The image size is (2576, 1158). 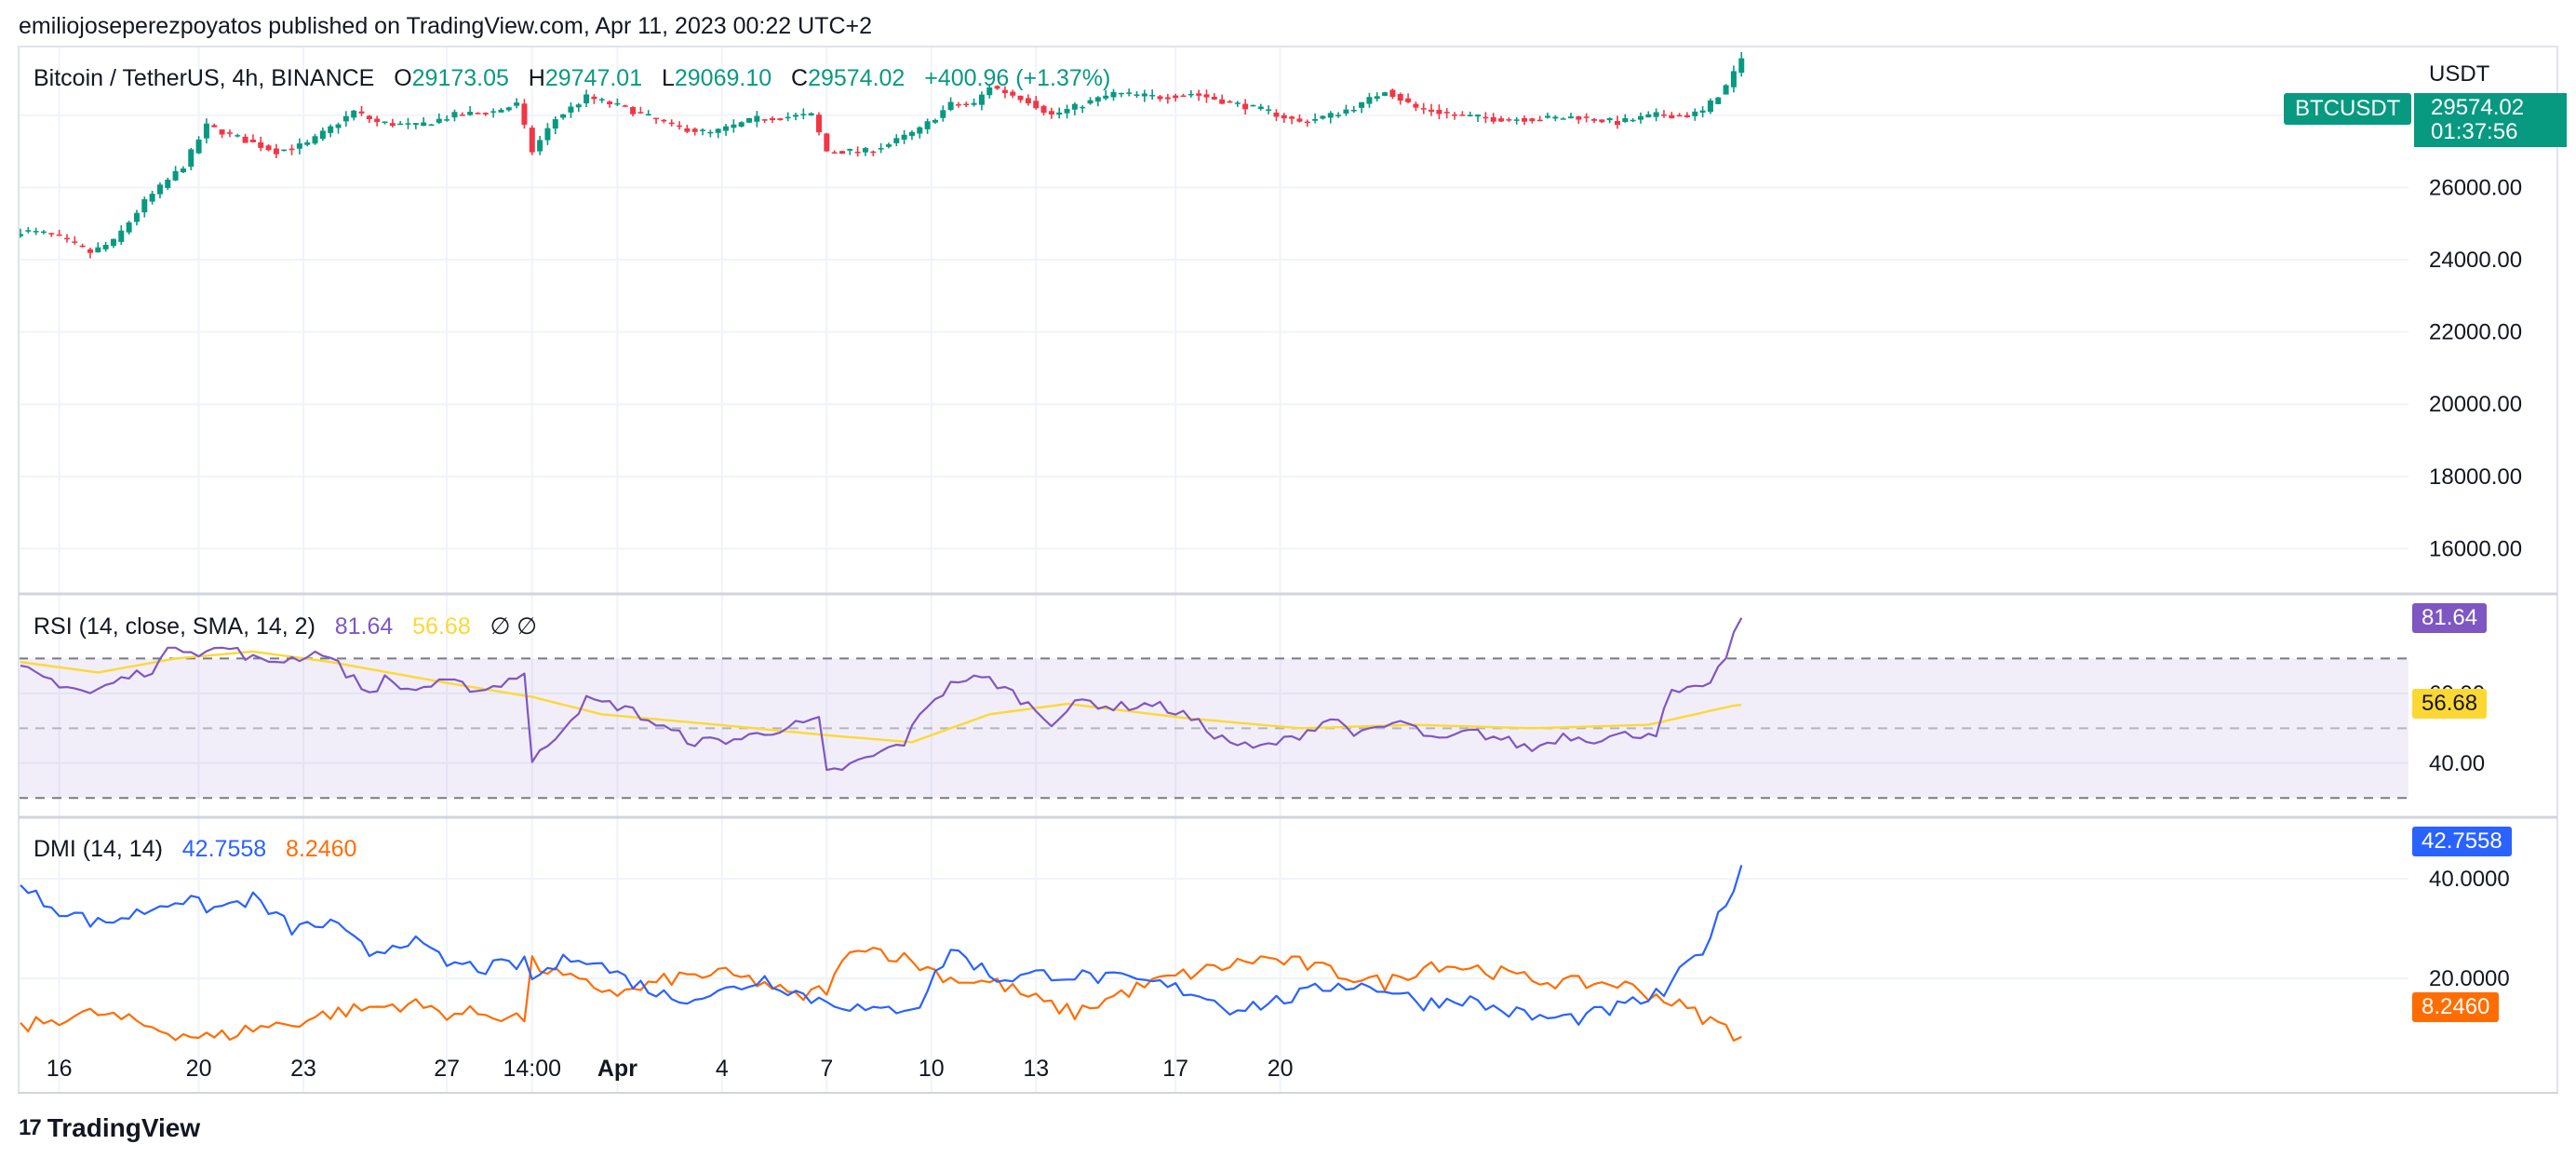 I want to click on rsi-line, so click(x=881, y=694).